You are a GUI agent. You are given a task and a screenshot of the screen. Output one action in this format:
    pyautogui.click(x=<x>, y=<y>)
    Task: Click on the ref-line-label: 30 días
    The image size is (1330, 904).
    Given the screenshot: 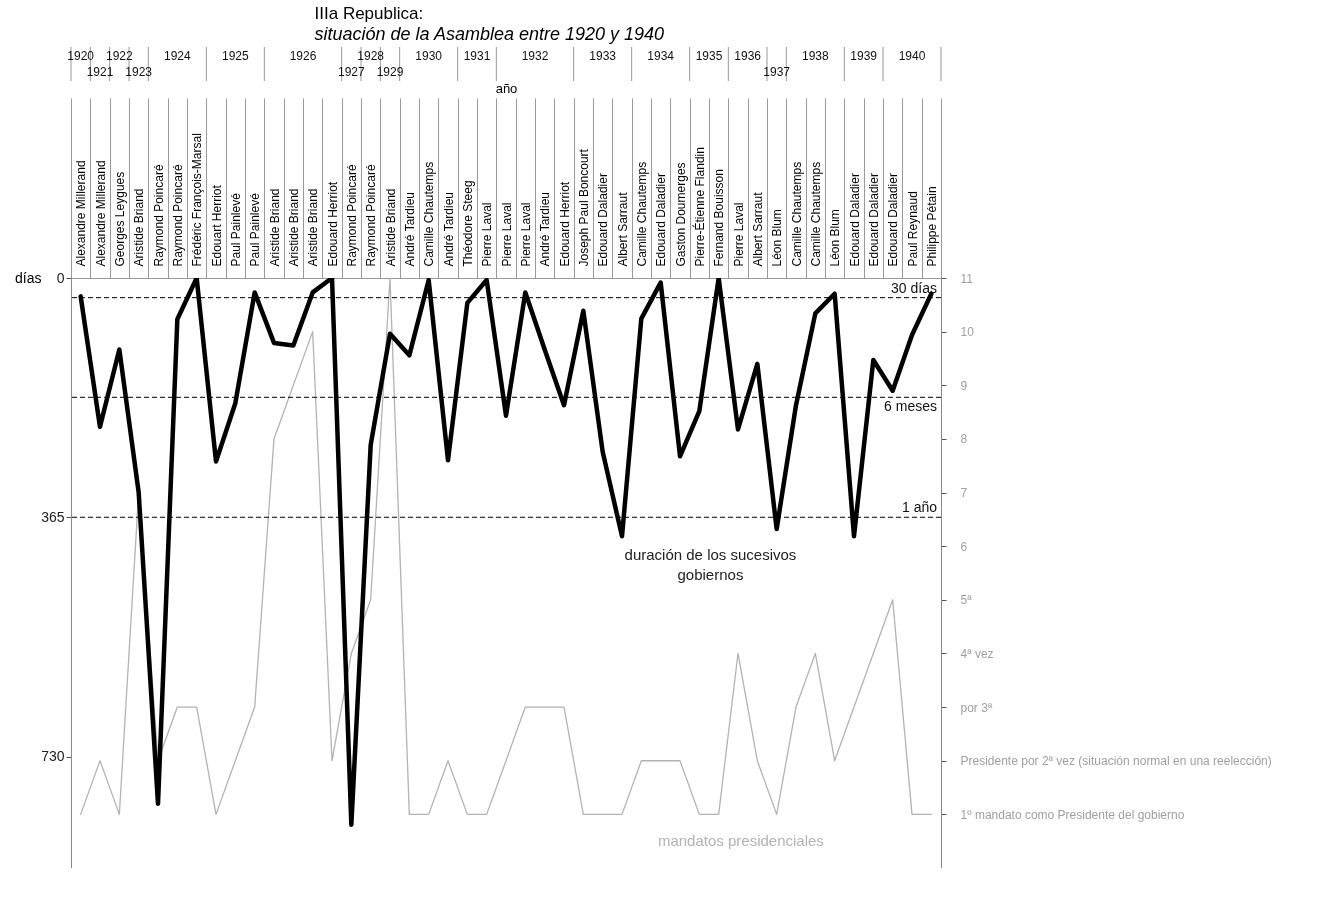 What is the action you would take?
    pyautogui.click(x=914, y=287)
    